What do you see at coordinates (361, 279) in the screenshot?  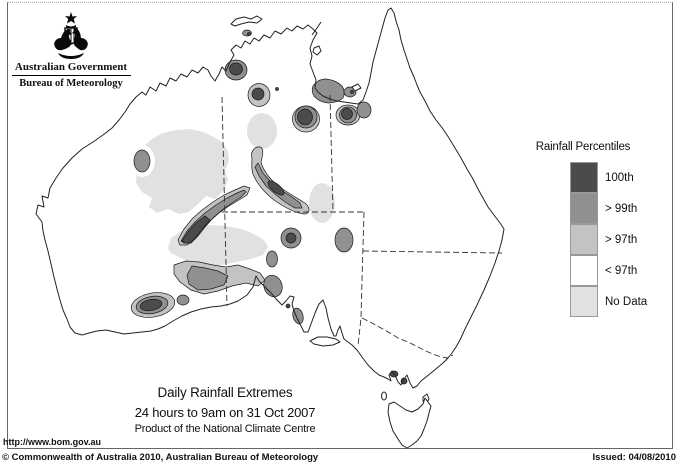 I see `border-141e` at bounding box center [361, 279].